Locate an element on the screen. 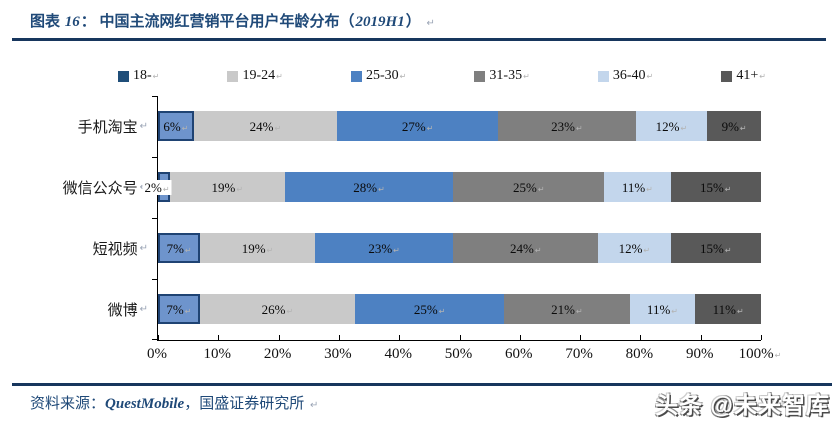  category-label-text: 手机淘宝 is located at coordinates (107, 128).